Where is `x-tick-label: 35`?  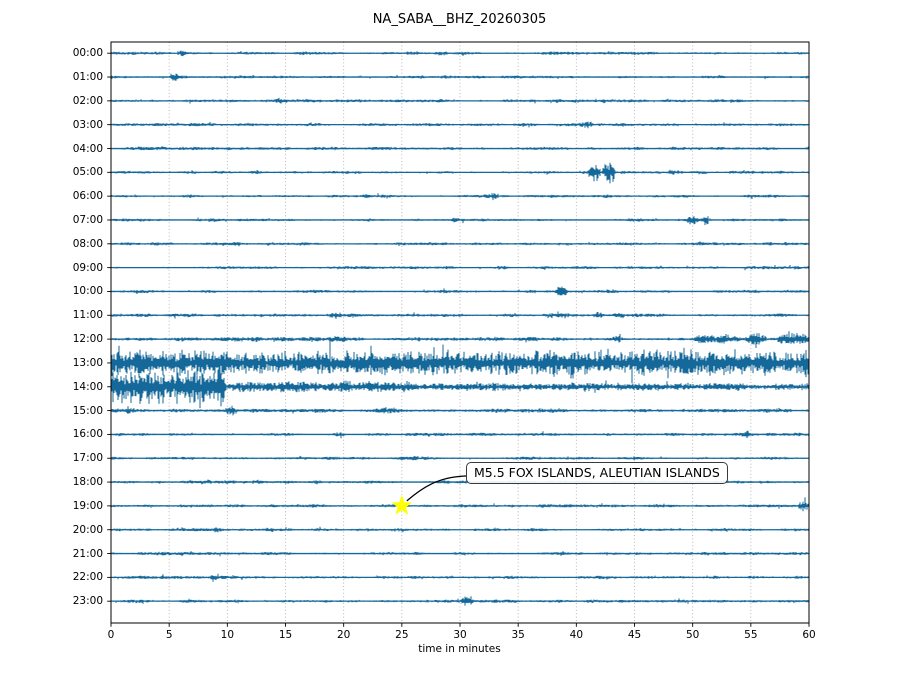 x-tick-label: 35 is located at coordinates (518, 635).